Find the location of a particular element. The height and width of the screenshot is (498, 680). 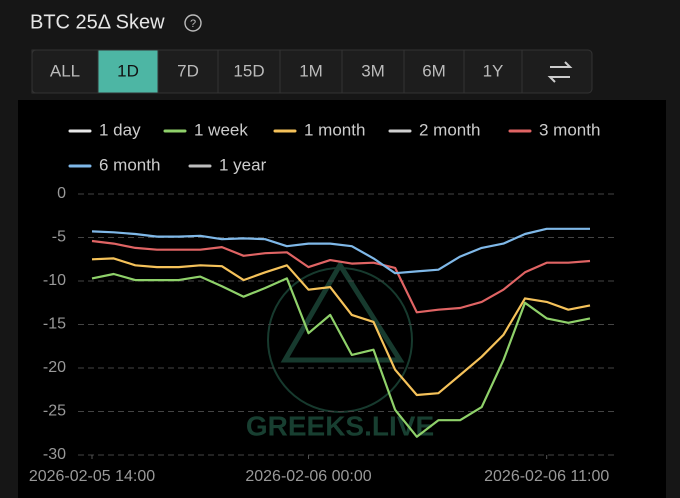

range-label: 7D is located at coordinates (188, 70).